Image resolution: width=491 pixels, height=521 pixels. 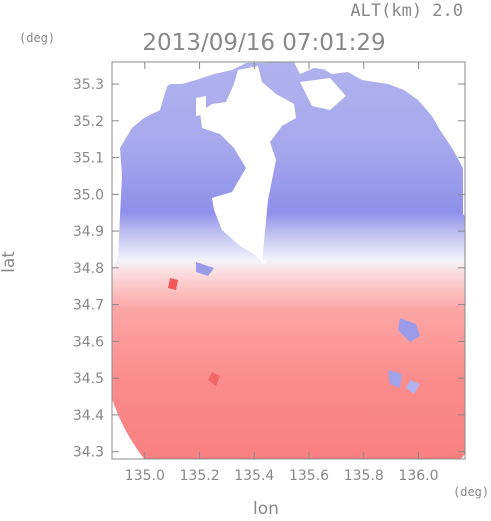 What do you see at coordinates (145, 476) in the screenshot?
I see `x-tick-label: 135.0` at bounding box center [145, 476].